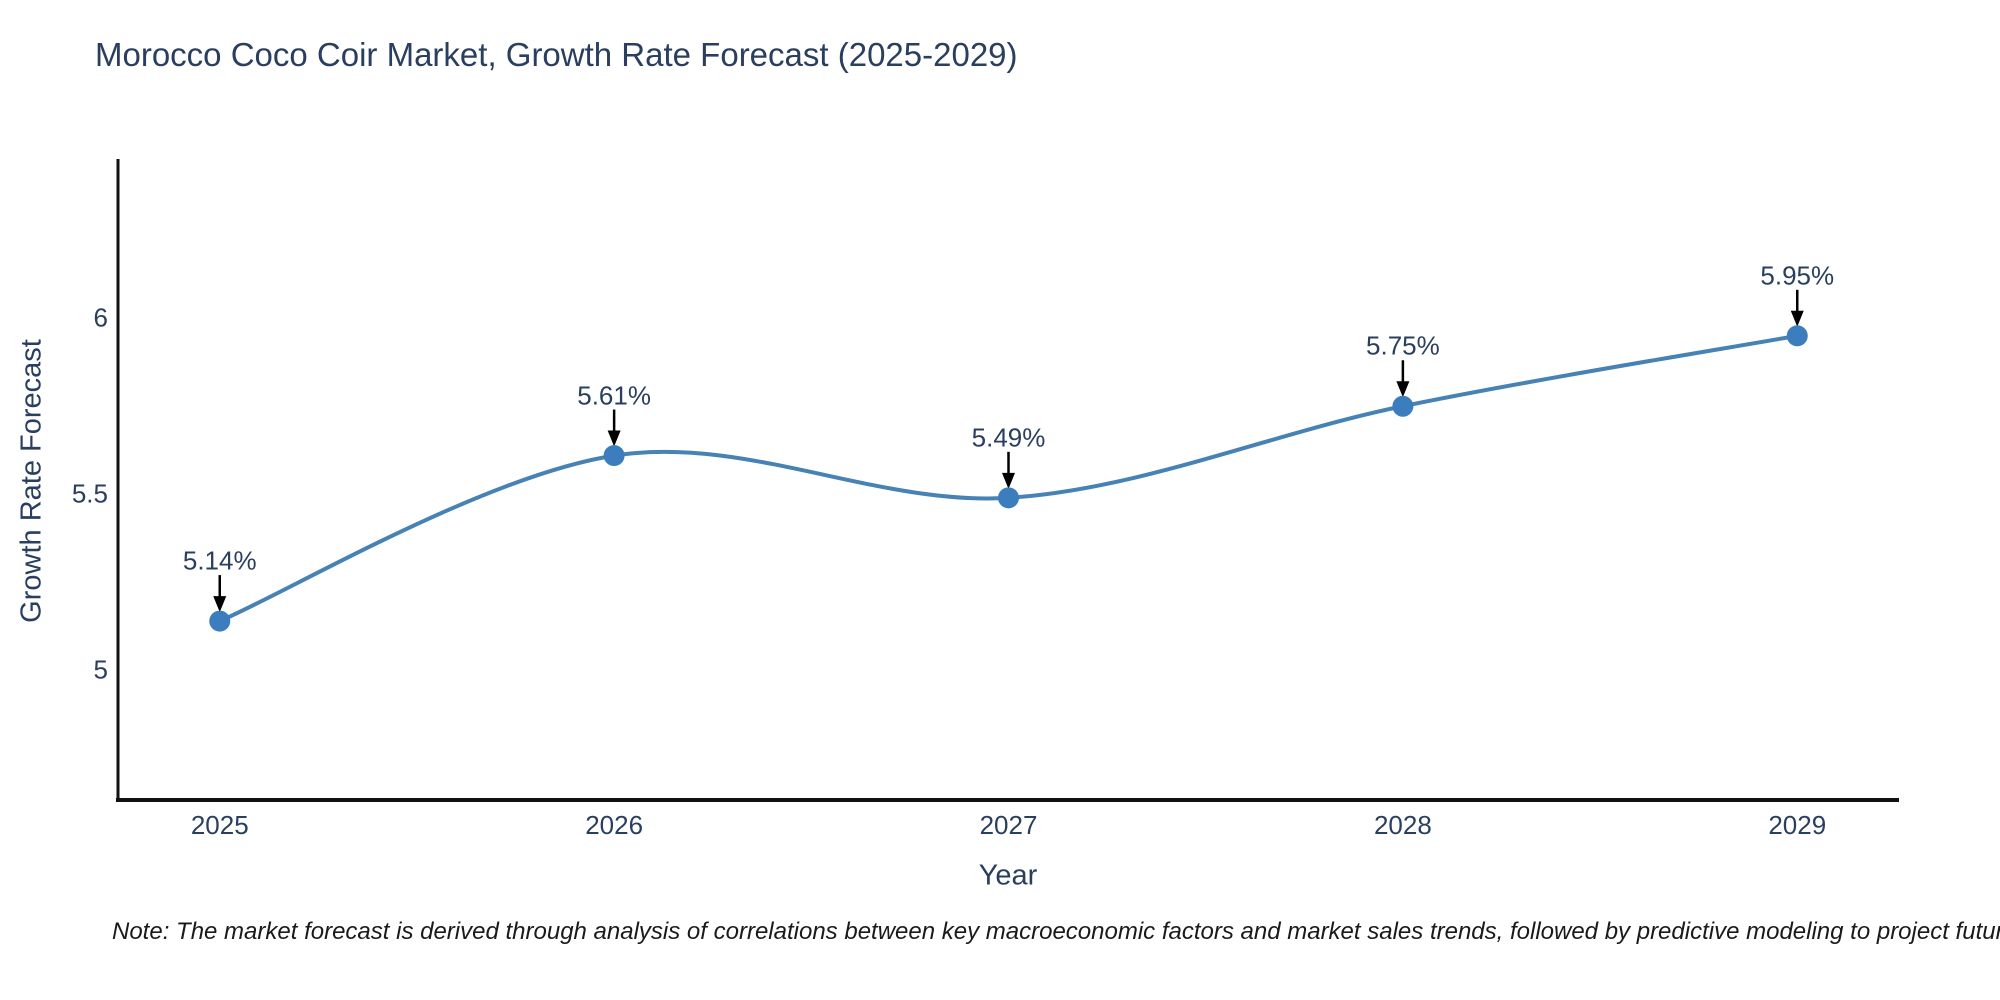 The width and height of the screenshot is (2000, 1000). I want to click on point-annotation: 5.49%, so click(1008, 437).